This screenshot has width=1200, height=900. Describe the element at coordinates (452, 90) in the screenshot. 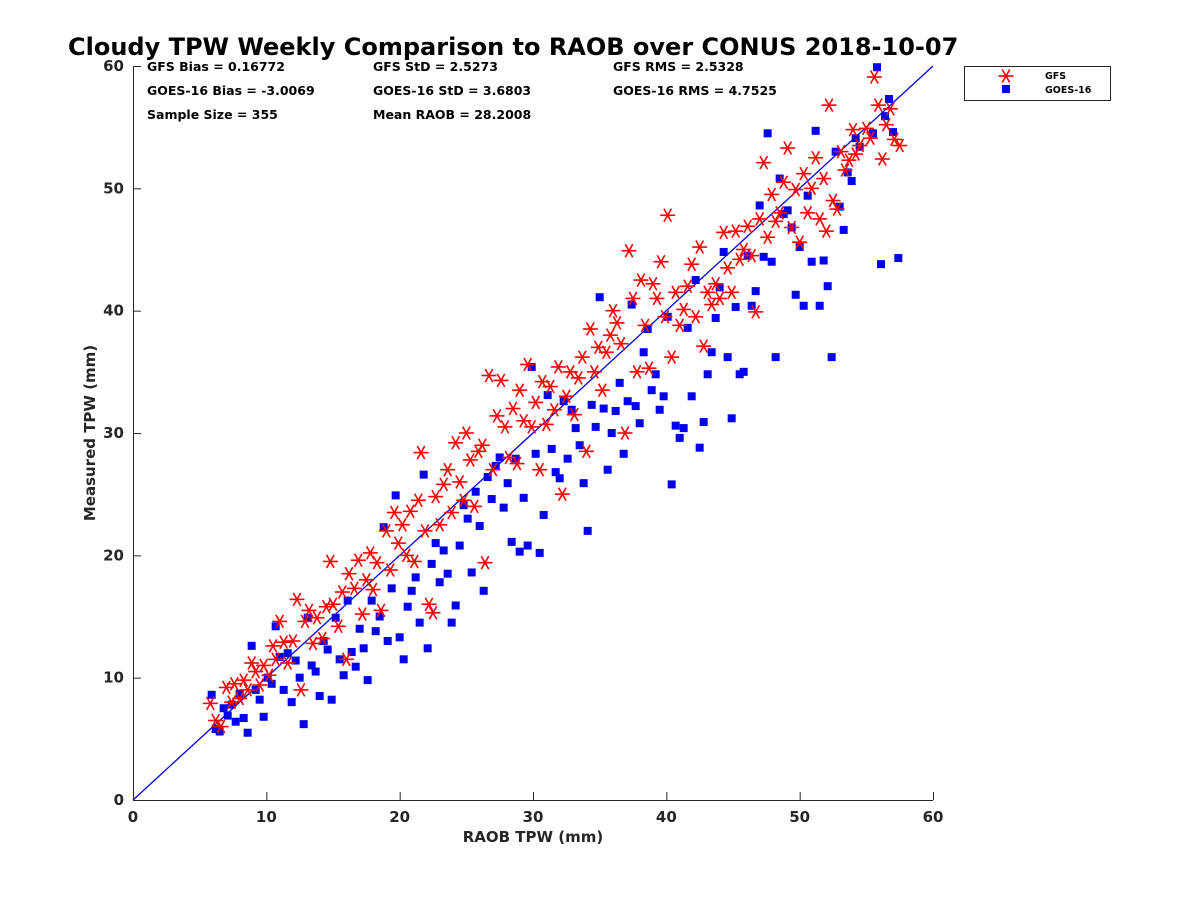

I see `stat-text: GOES-16 StD = 3.6803` at that location.